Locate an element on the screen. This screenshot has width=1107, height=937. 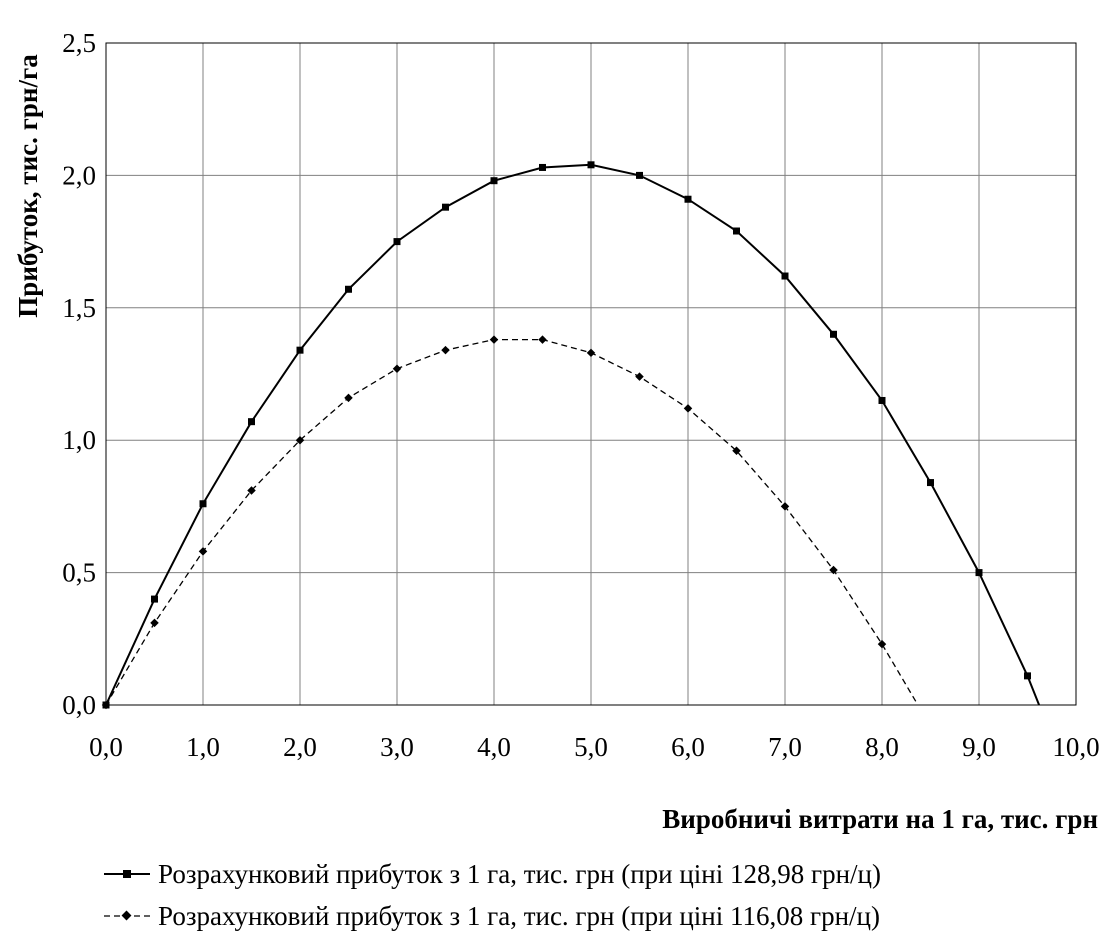
x-tick-label: 4,0 is located at coordinates (494, 747).